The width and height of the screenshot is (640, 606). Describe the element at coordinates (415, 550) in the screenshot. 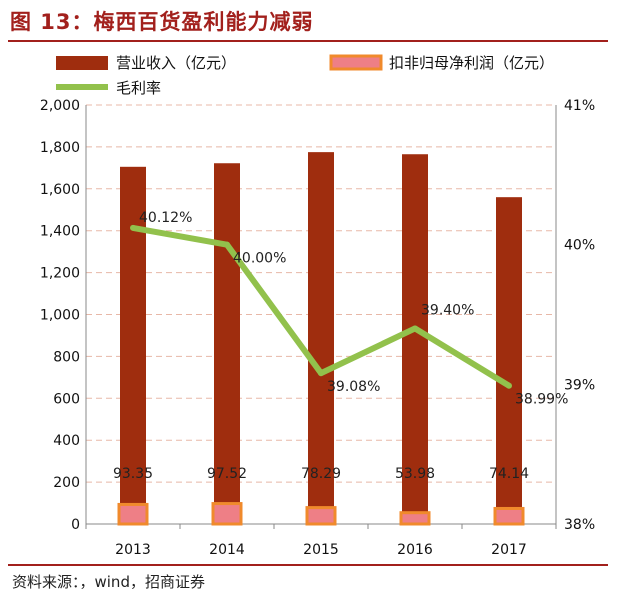

I see `x-tick-label: 2016` at that location.